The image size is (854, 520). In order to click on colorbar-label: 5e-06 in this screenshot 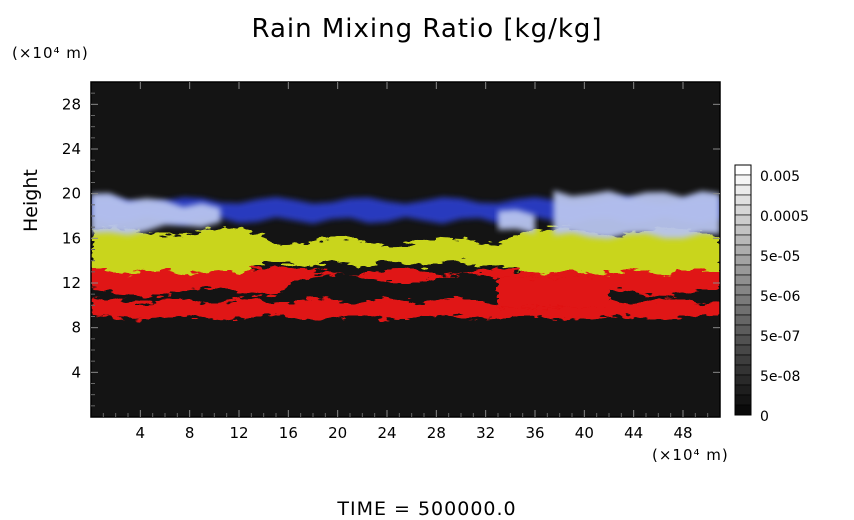, I will do `click(780, 297)`.